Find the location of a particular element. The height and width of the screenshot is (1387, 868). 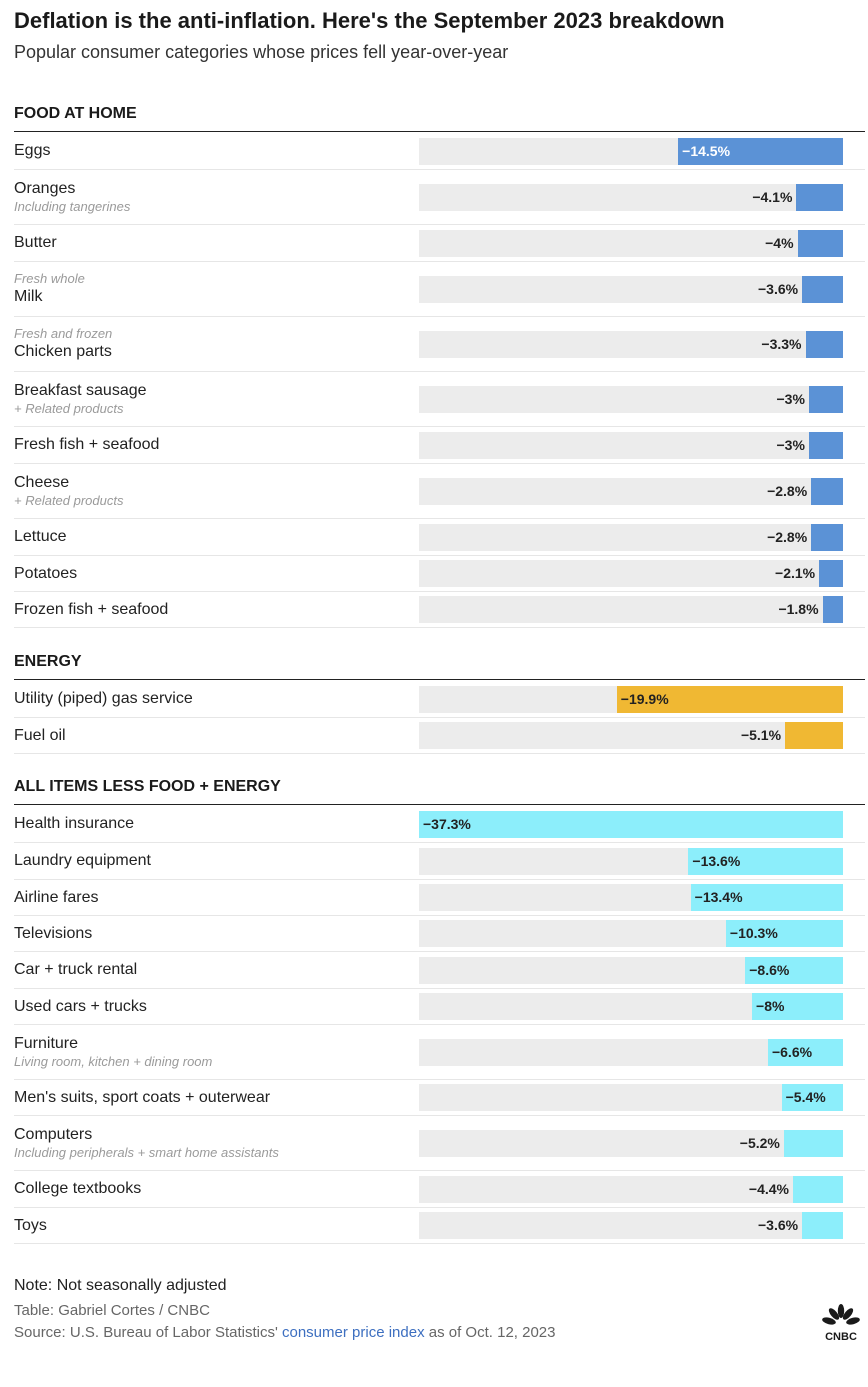

row-label: Toys is located at coordinates (214, 1225).